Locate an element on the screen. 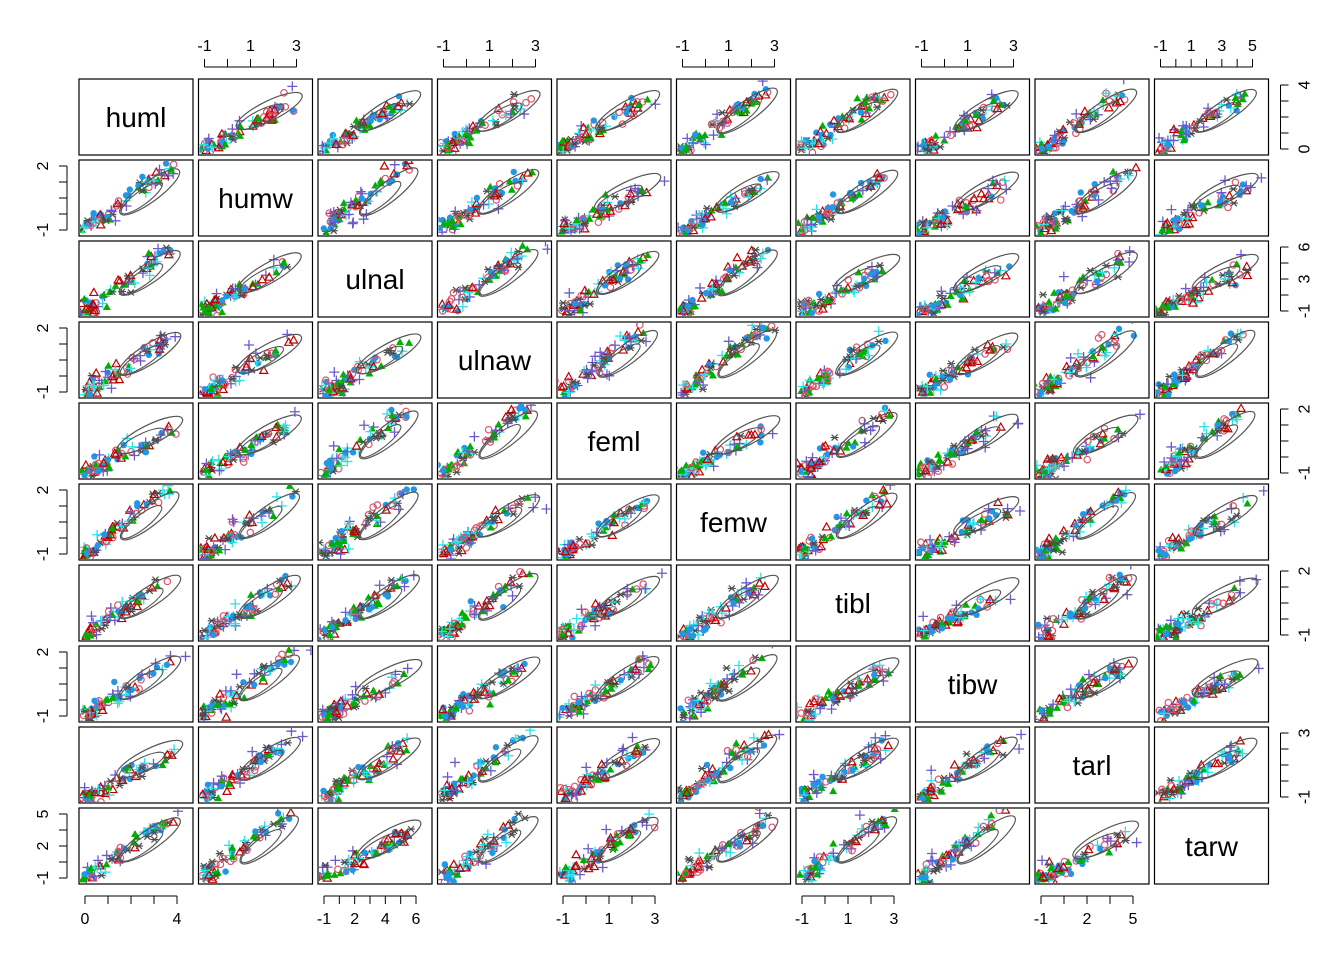 The width and height of the screenshot is (1344, 960). panel-ulnaw-tarw is located at coordinates (1211, 360).